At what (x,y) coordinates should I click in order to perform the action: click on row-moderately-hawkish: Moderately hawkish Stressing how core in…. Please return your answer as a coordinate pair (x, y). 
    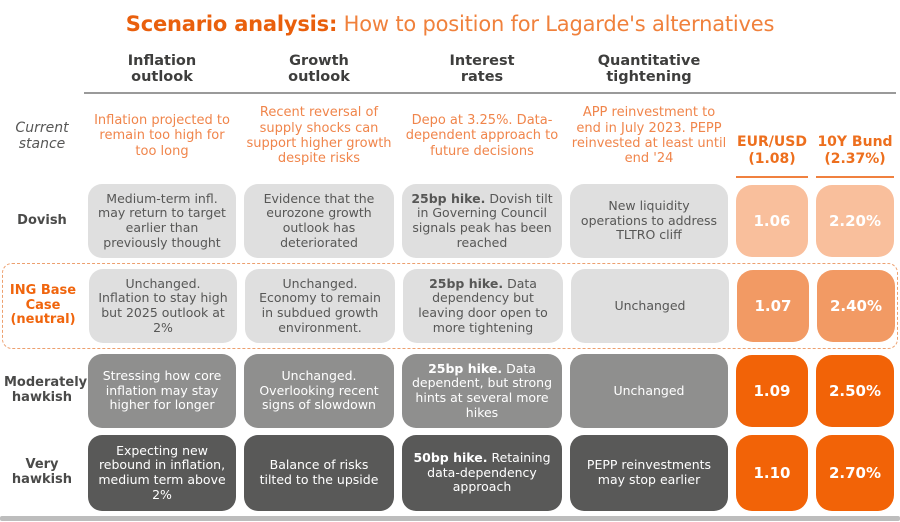
    Looking at the image, I should click on (450, 391).